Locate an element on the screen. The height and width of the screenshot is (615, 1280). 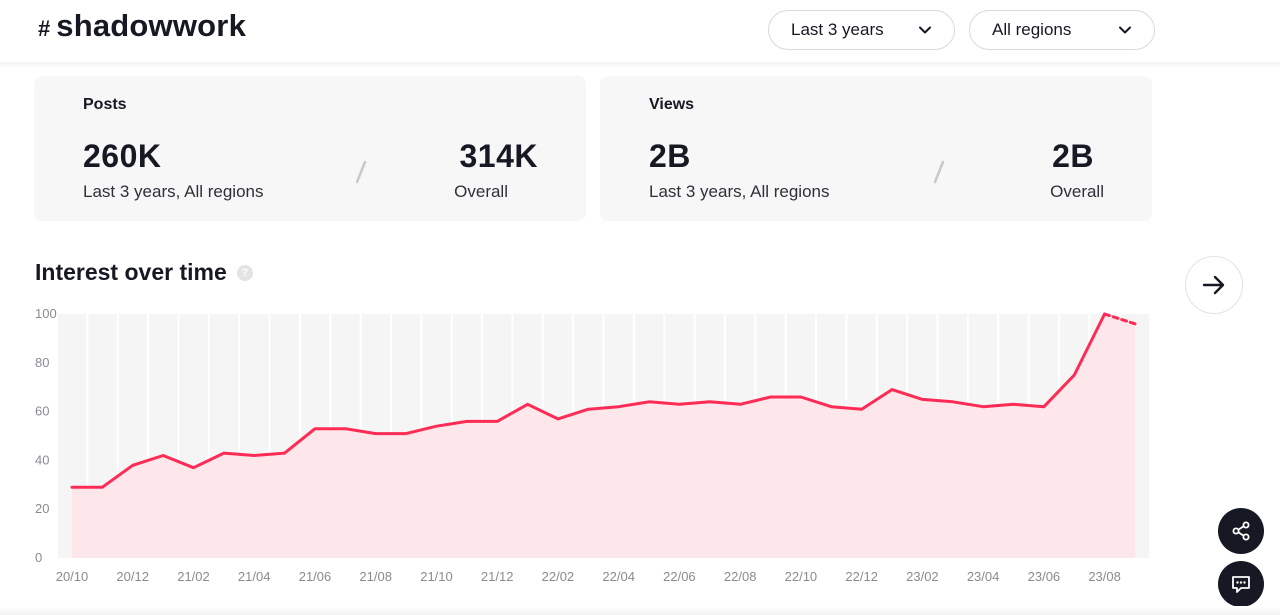
interest-point-21/04 is located at coordinates (254, 456).